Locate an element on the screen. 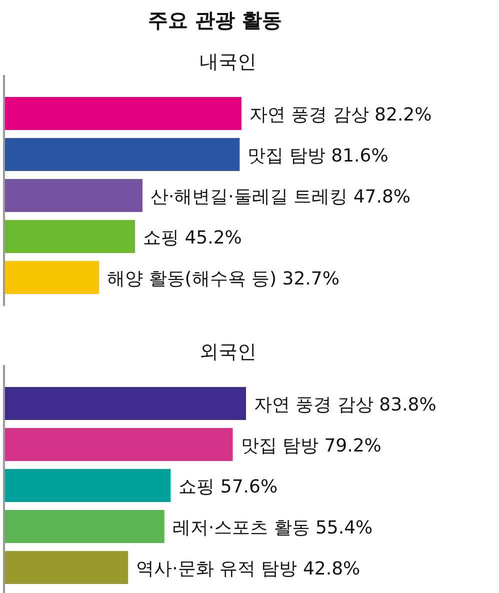 This screenshot has width=499, height=593. value-label: 쇼핑 45.2% is located at coordinates (192, 238).